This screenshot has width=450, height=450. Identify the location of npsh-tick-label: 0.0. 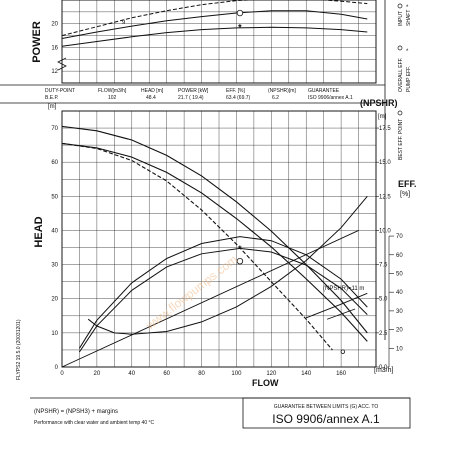
(383, 368).